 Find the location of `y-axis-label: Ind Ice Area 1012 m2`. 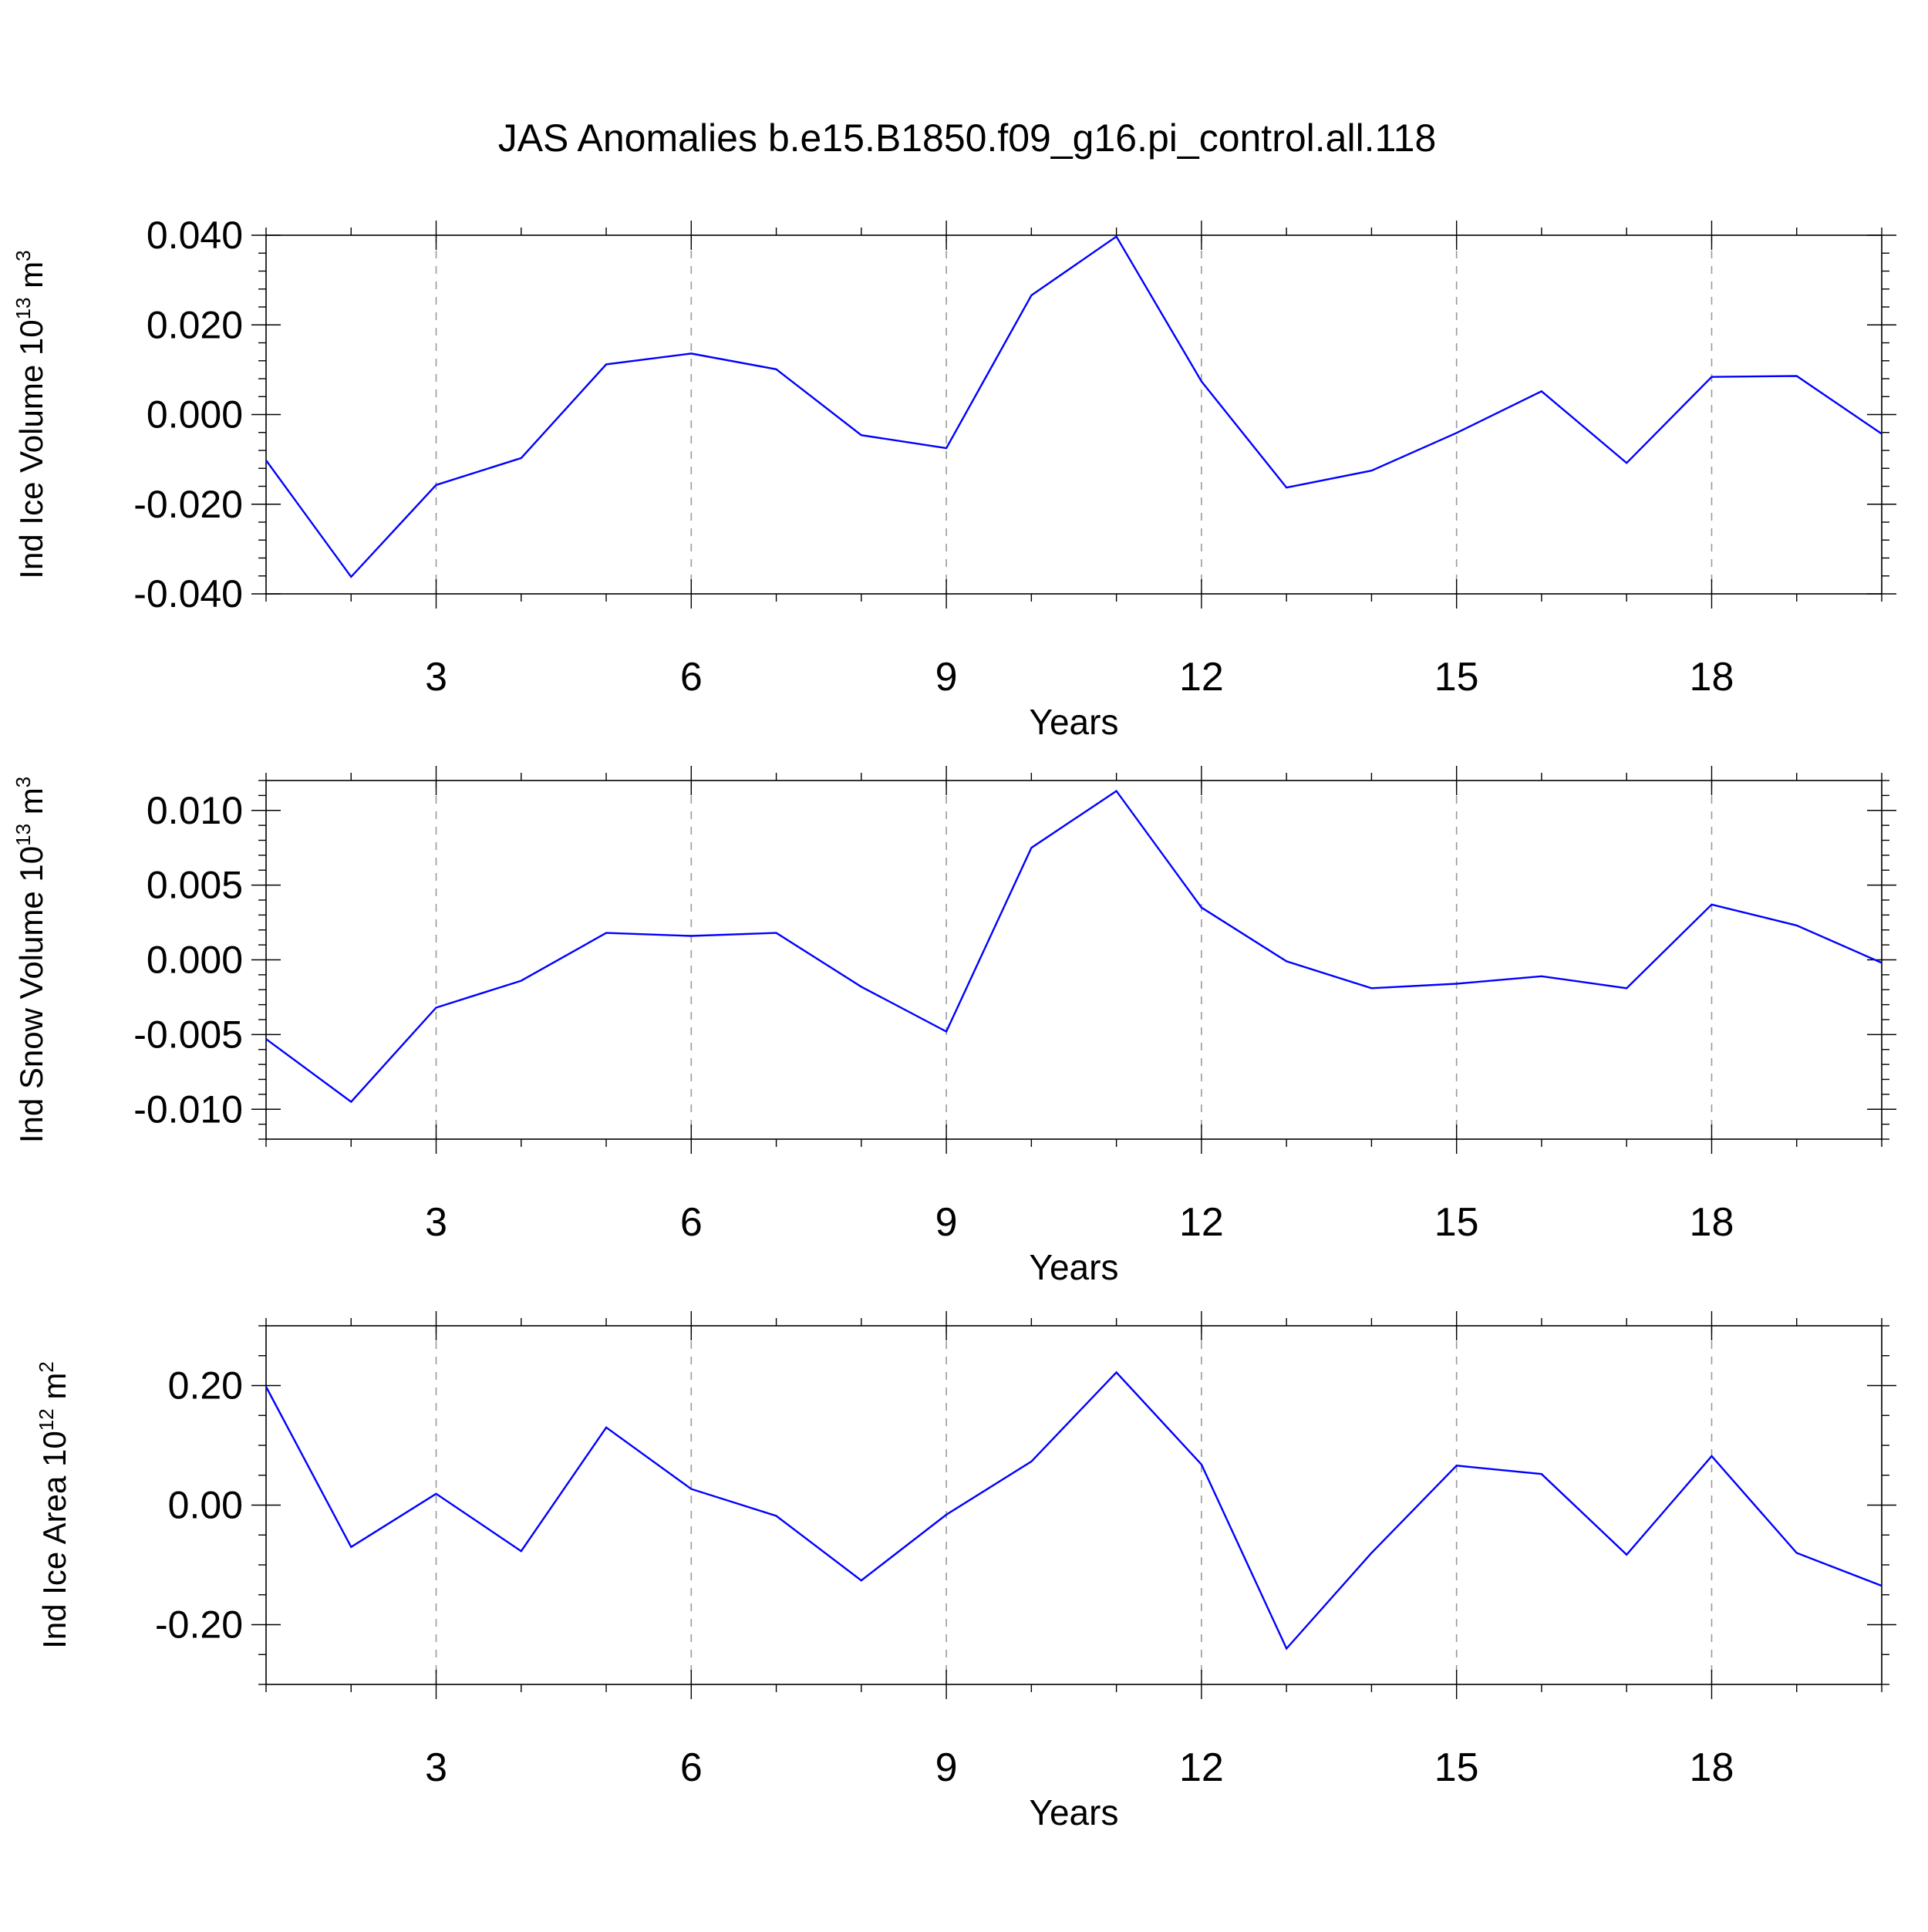

y-axis-label: Ind Ice Area 1012 m2 is located at coordinates (53, 1505).